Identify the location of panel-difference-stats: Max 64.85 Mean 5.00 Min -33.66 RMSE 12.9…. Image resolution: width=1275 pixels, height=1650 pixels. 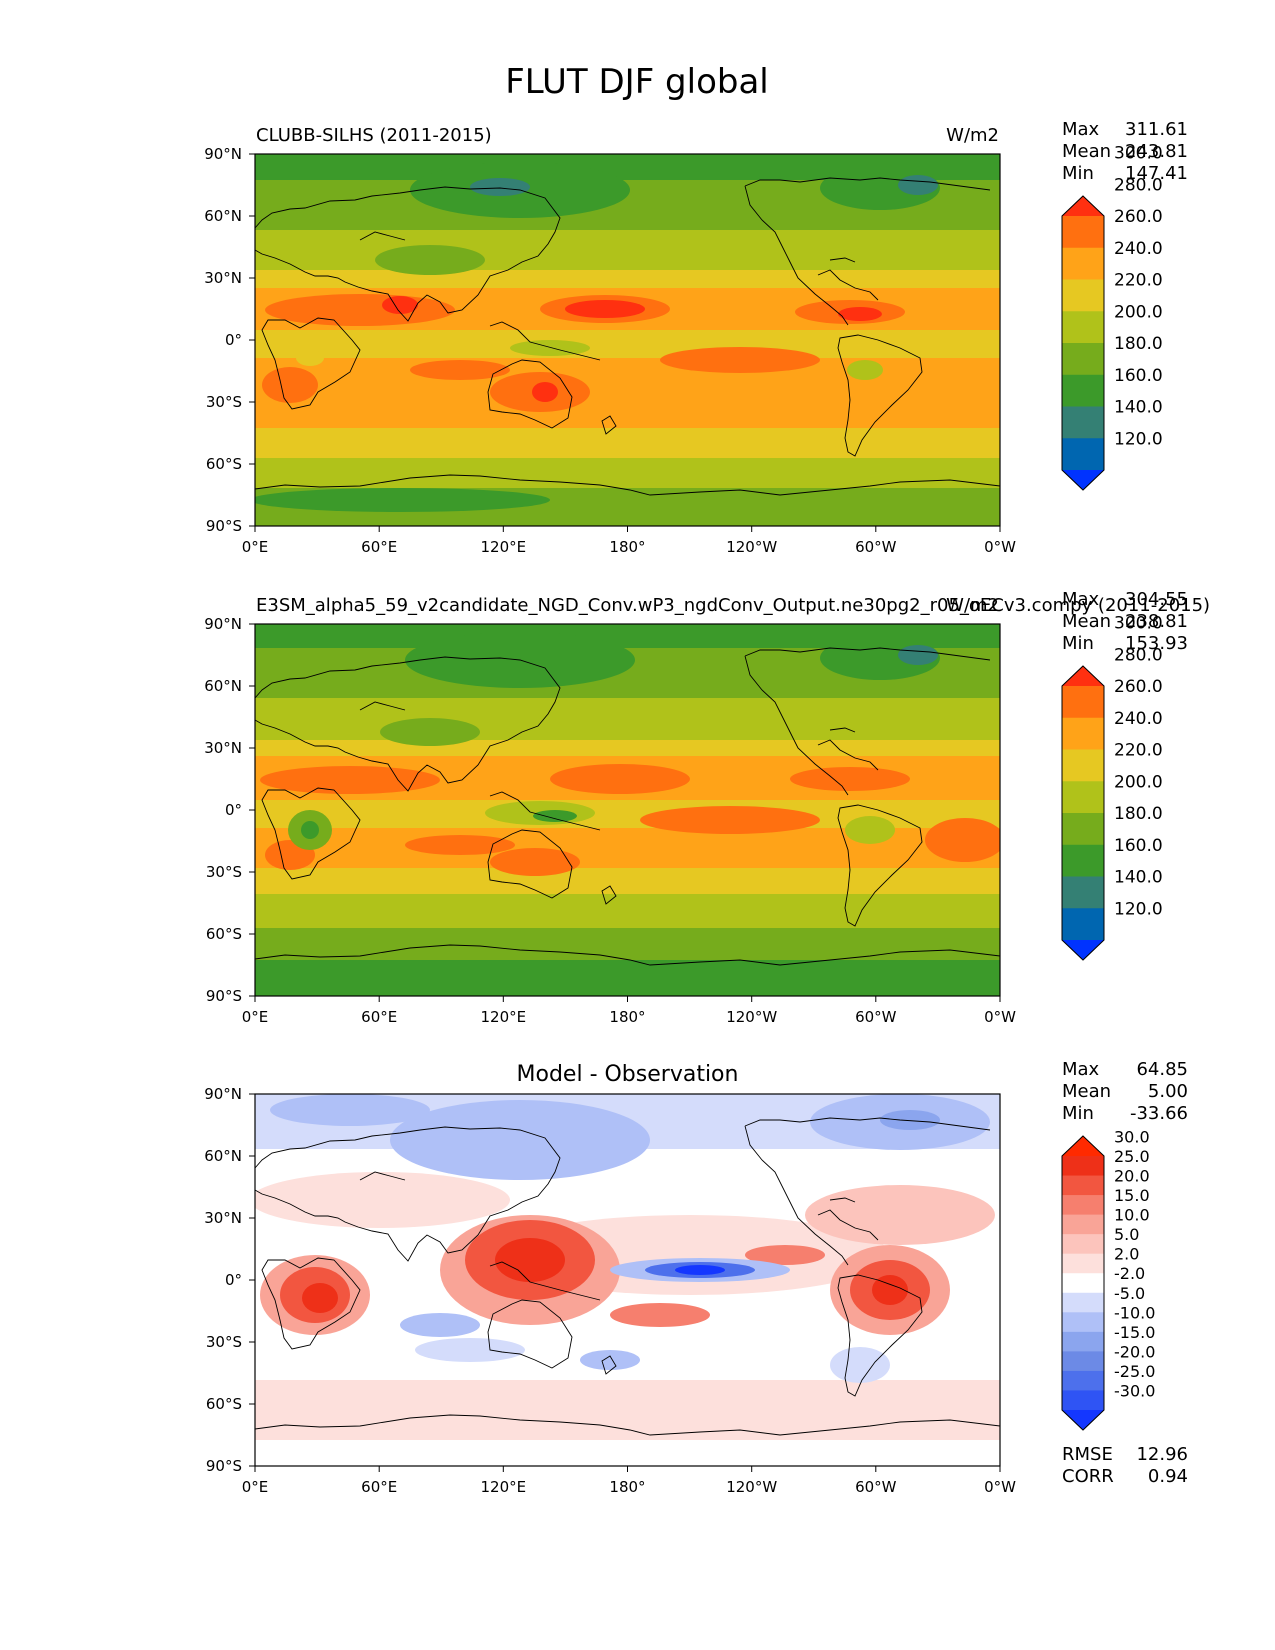
(1125, 1273).